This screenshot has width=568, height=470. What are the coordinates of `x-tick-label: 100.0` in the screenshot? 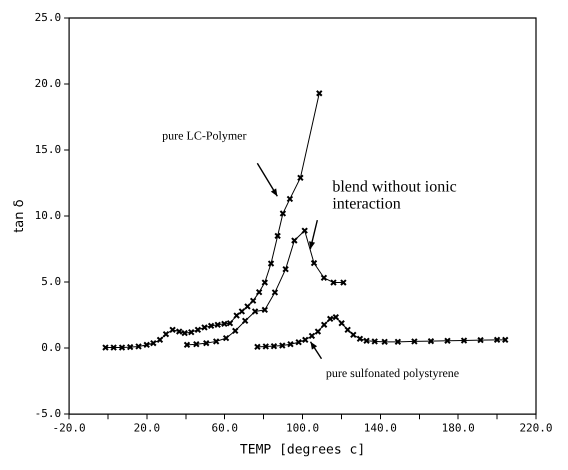 It's located at (303, 428).